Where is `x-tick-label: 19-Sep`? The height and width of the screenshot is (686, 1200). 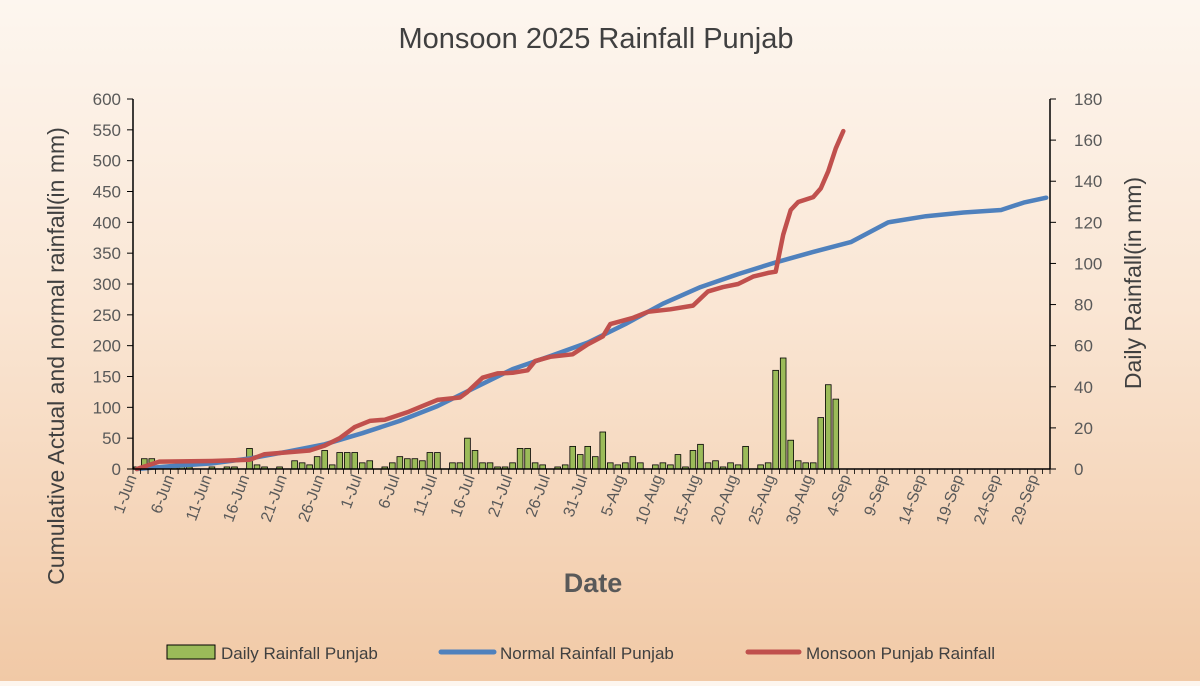 x-tick-label: 19-Sep is located at coordinates (951, 499).